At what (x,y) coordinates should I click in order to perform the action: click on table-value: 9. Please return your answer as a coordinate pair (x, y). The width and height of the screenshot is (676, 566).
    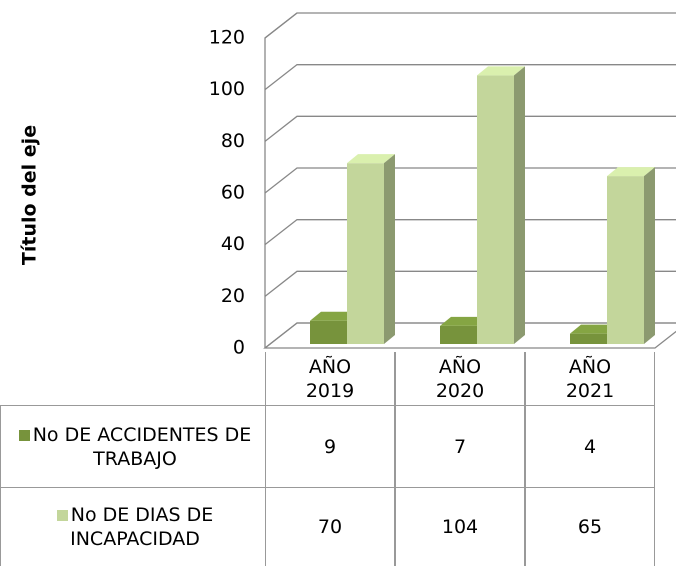
    Looking at the image, I should click on (330, 446).